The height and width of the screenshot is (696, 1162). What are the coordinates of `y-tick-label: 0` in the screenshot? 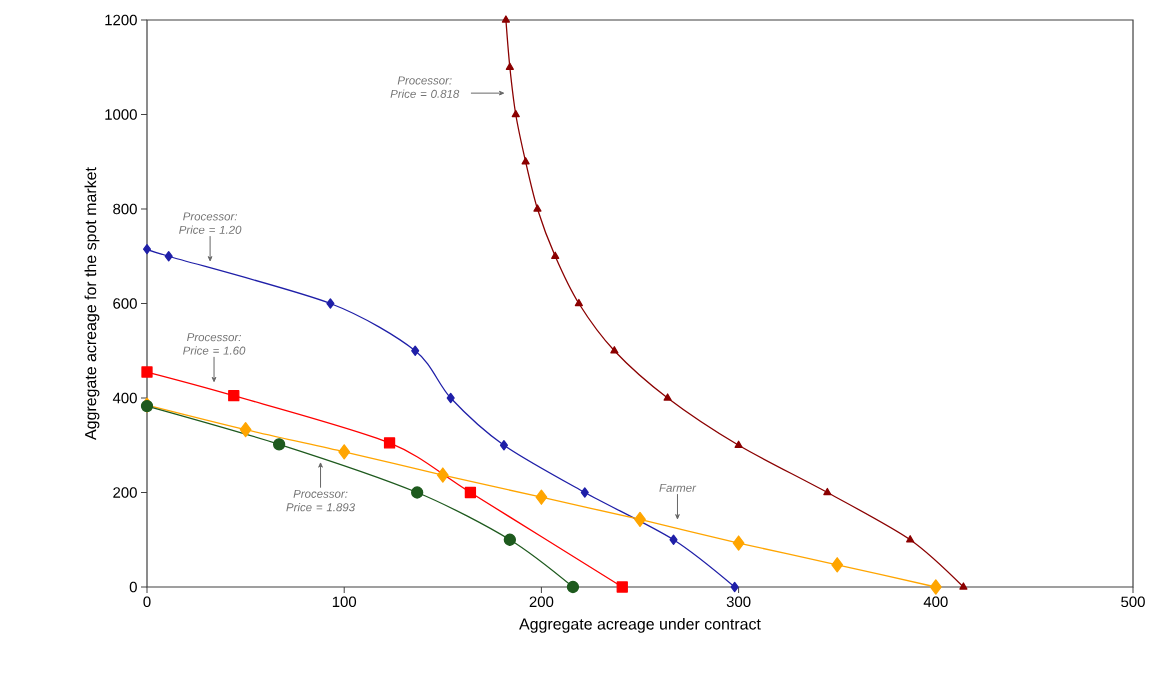 It's located at (133, 587).